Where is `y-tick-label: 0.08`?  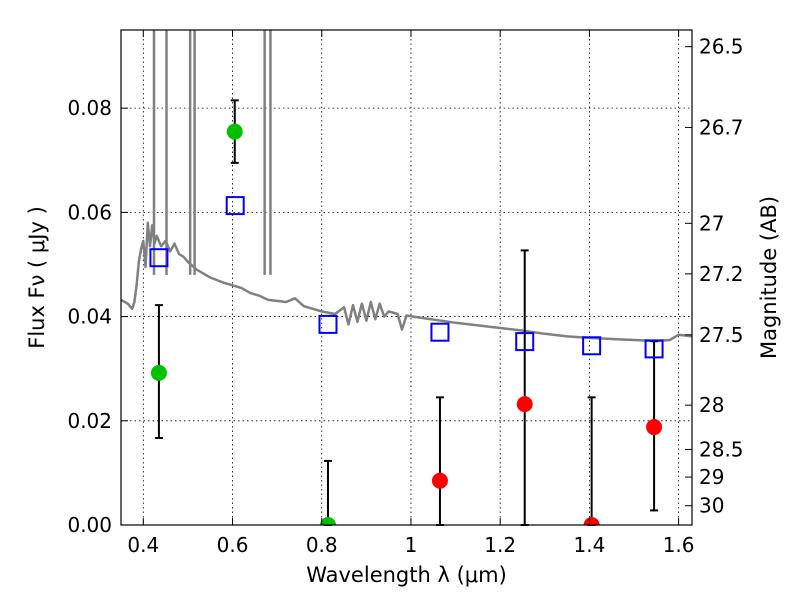
y-tick-label: 0.08 is located at coordinates (89, 108).